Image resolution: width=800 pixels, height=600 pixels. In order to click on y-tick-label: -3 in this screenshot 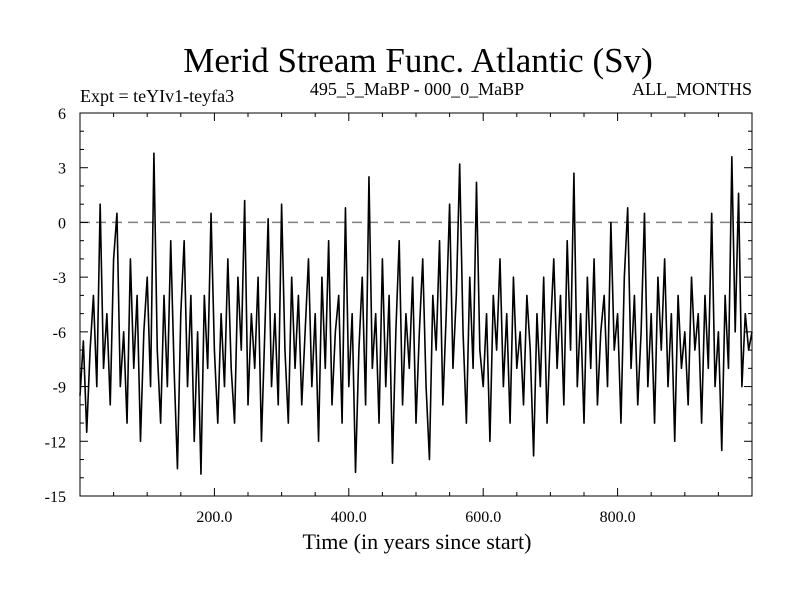, I will do `click(59, 278)`.